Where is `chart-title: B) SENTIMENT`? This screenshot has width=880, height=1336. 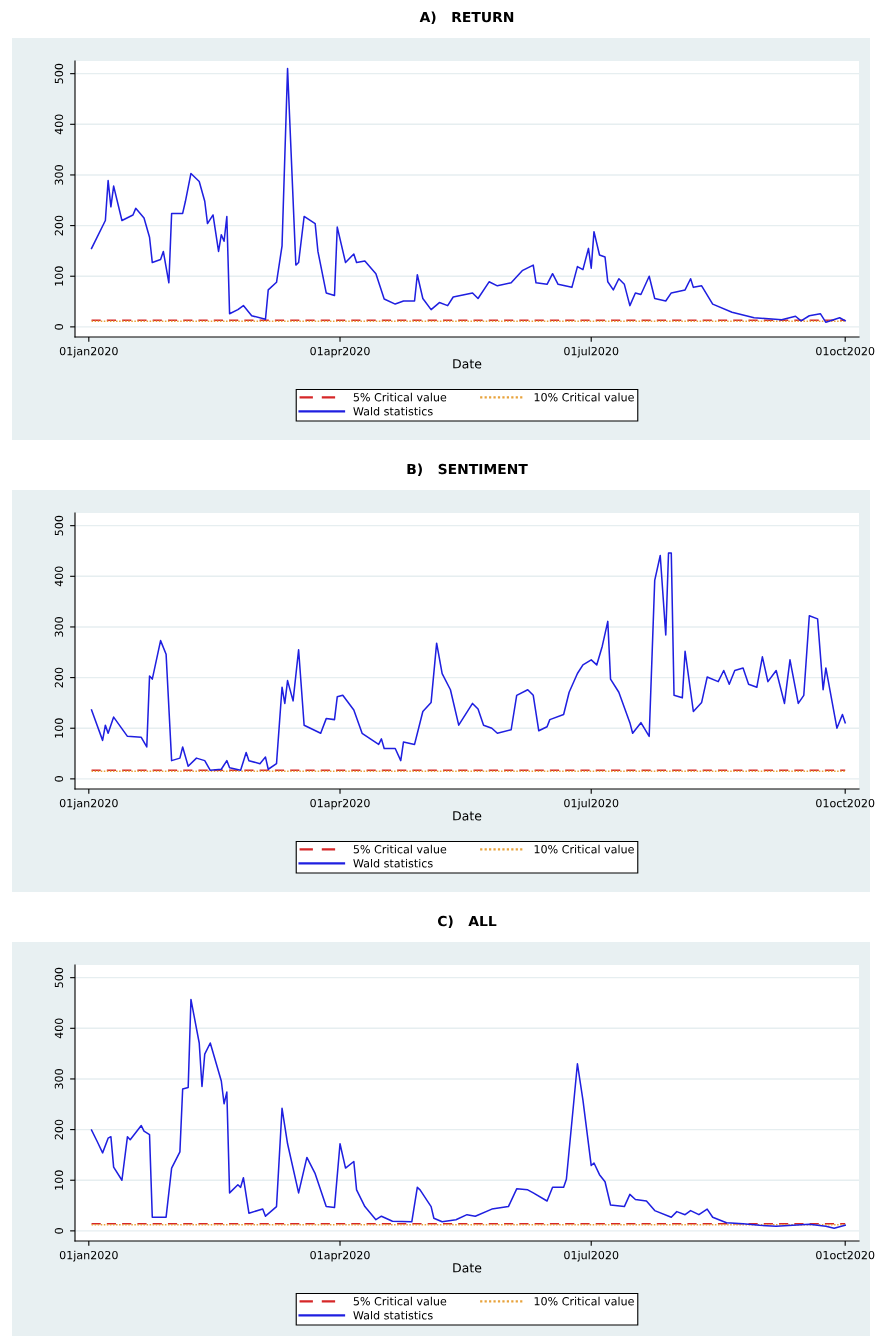
chart-title: B) SENTIMENT is located at coordinates (467, 469).